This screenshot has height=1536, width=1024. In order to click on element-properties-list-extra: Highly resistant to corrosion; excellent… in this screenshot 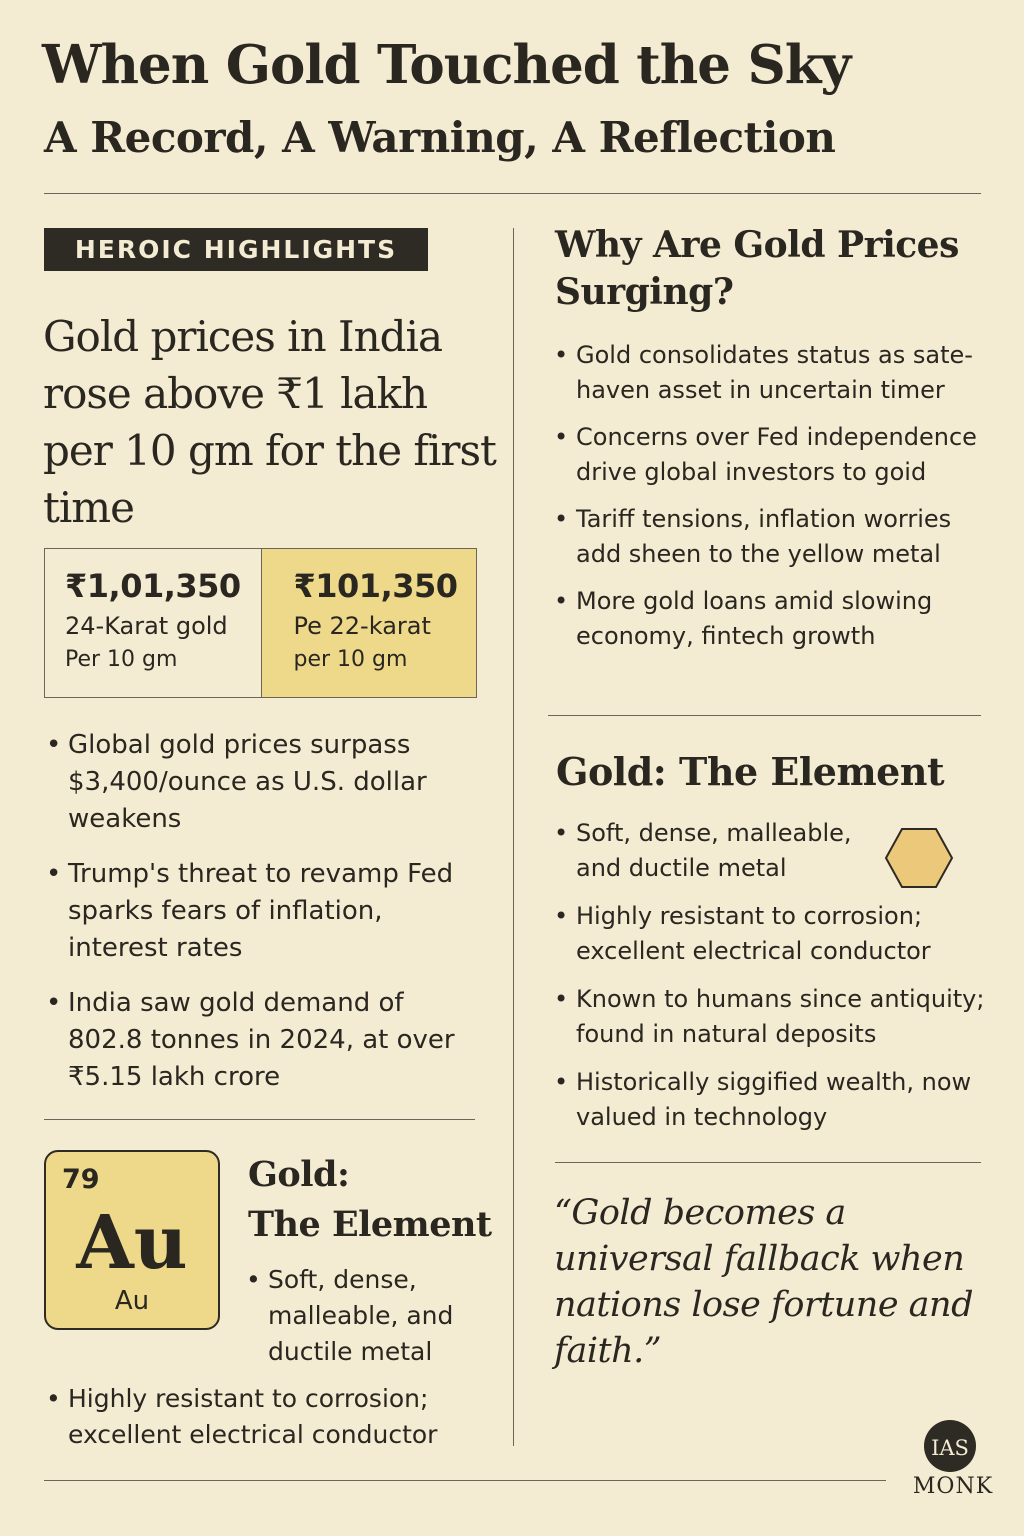, I will do `click(274, 1417)`.